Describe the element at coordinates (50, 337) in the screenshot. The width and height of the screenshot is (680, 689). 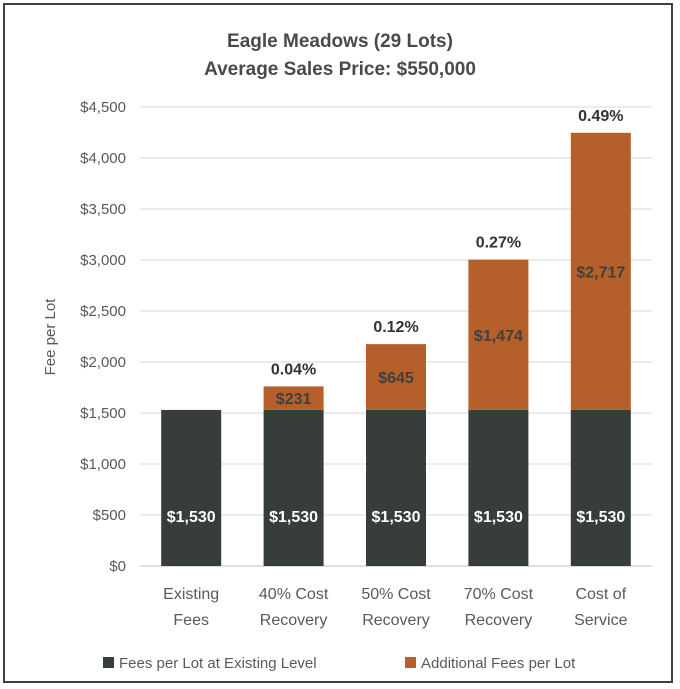
I see `y-axis-label: Fee per Lot` at that location.